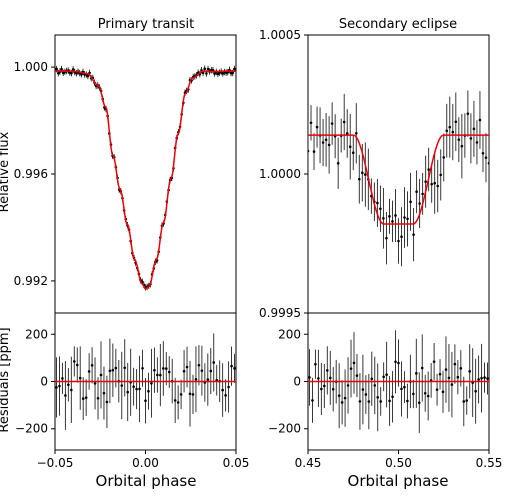  Describe the element at coordinates (398, 178) in the screenshot. I see `eclipse-data` at that location.